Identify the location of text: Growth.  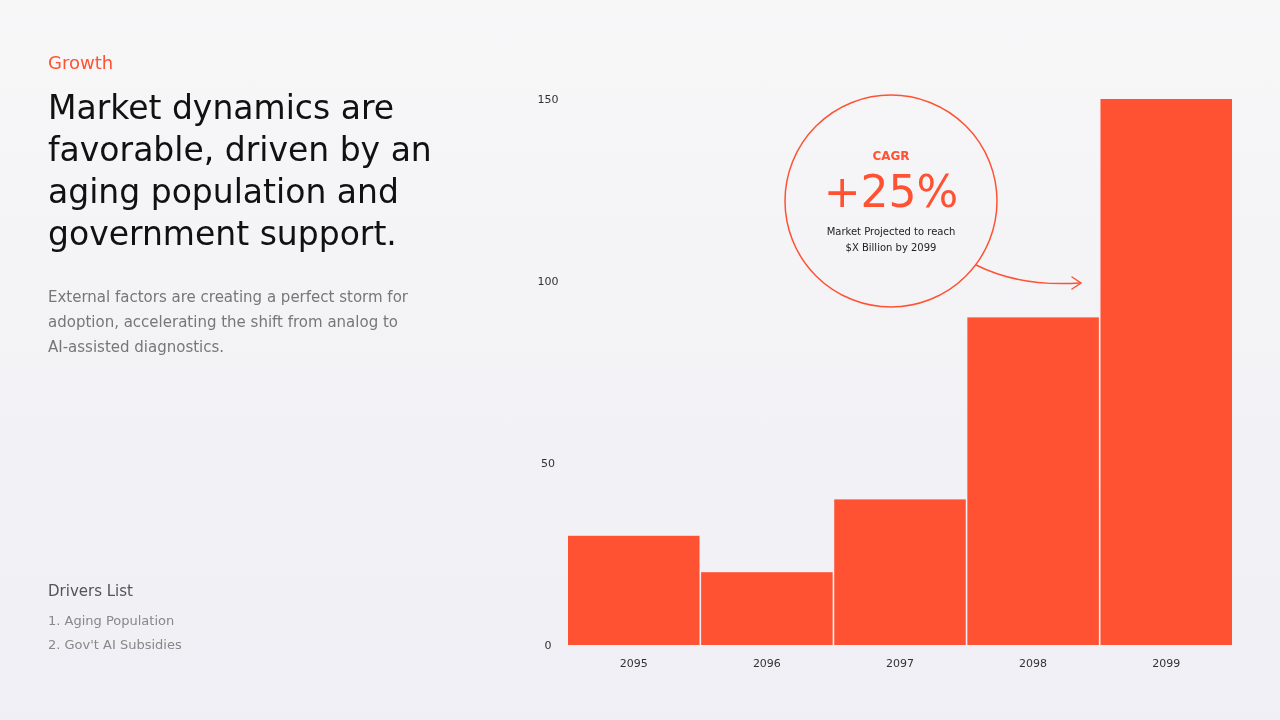
(81, 62).